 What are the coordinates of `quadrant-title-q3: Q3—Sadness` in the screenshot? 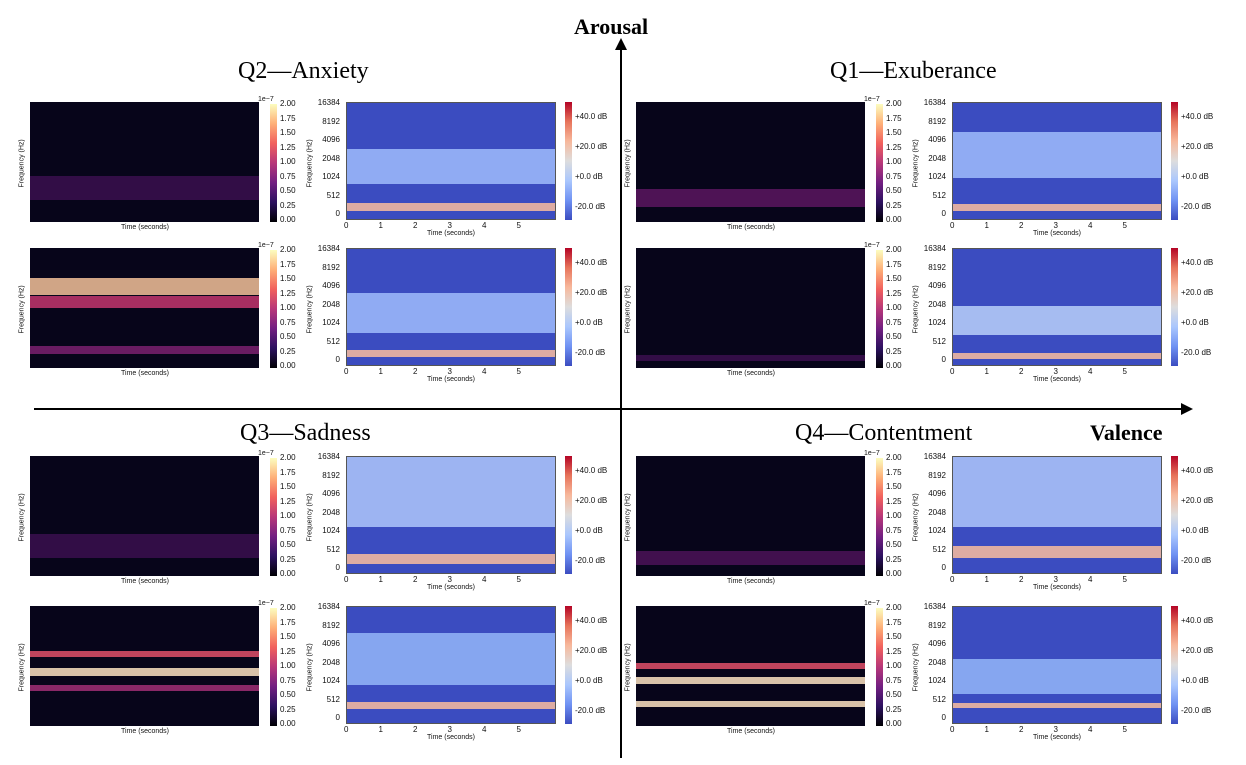 It's located at (305, 433).